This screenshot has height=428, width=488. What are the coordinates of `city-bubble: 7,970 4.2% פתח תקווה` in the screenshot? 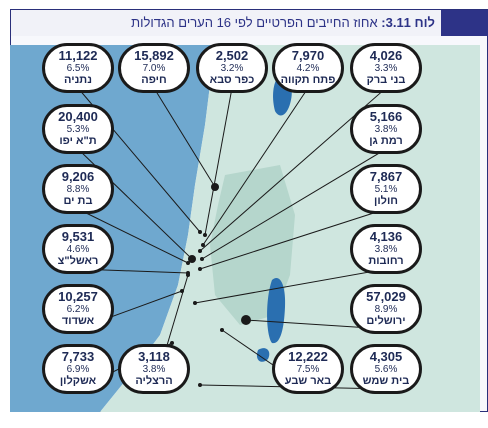 It's located at (308, 68).